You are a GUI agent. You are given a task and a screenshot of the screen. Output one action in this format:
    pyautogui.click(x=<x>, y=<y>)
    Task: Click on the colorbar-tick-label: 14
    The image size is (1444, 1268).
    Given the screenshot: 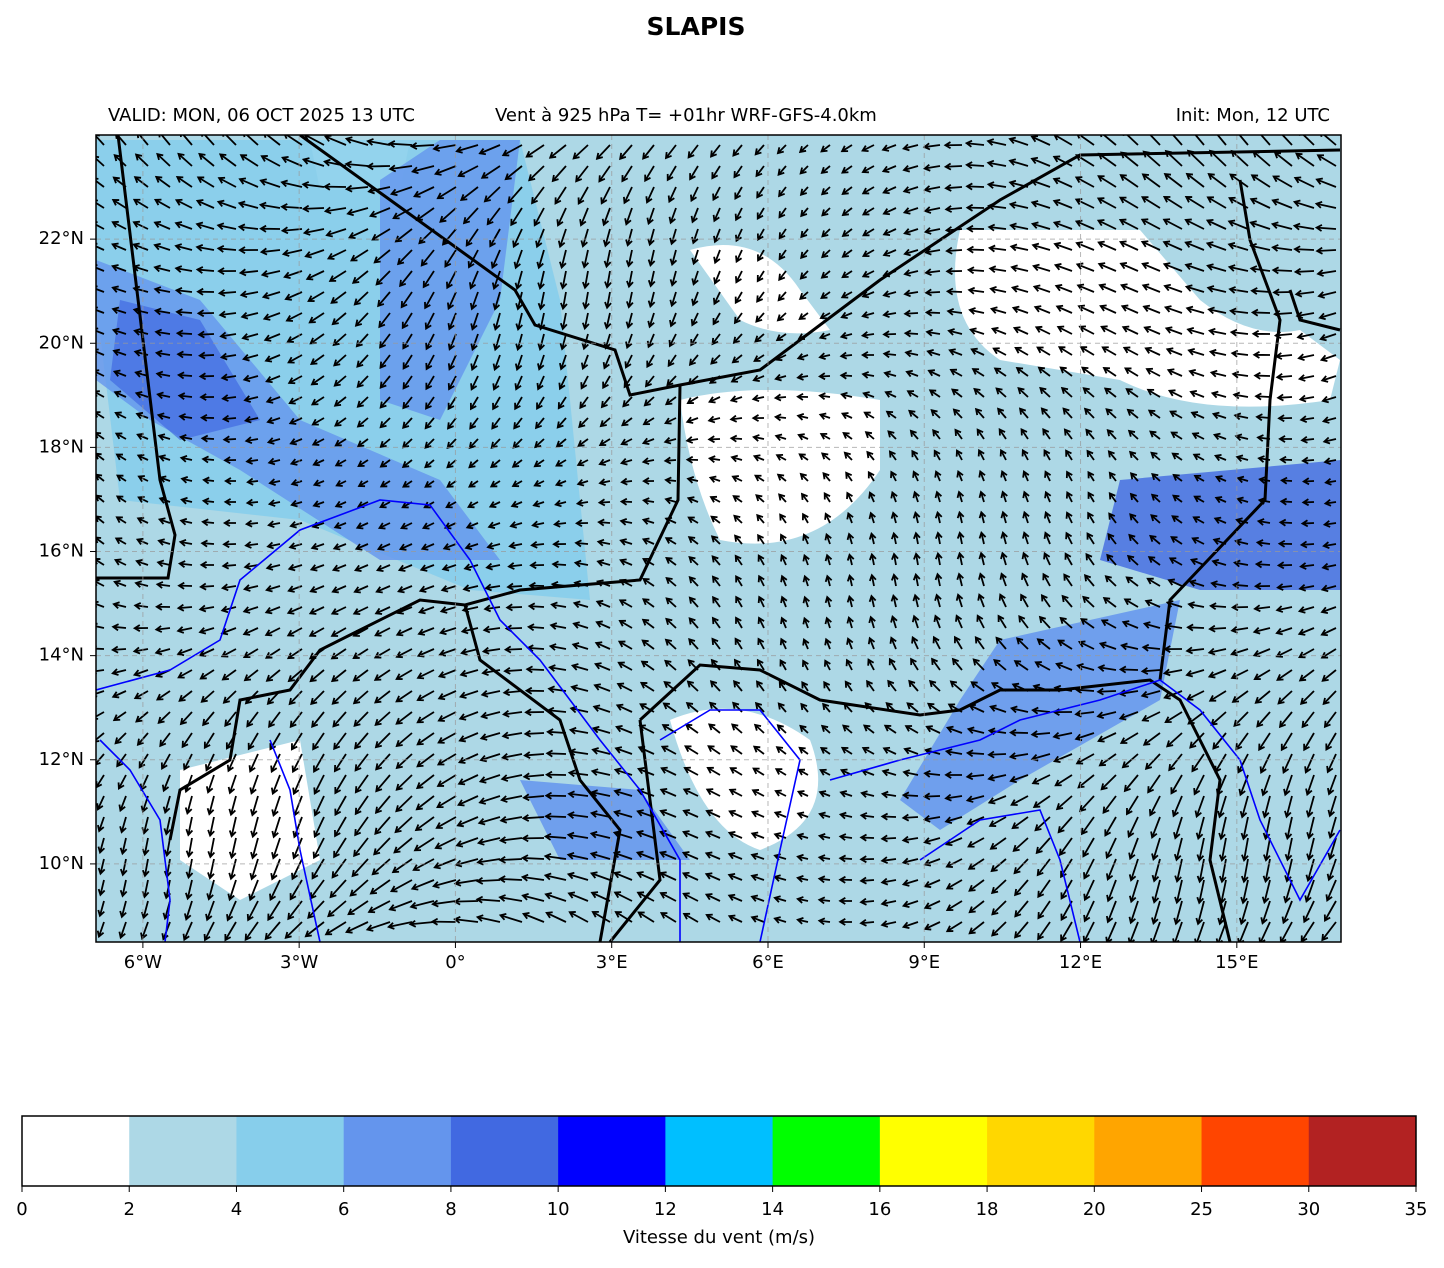 What is the action you would take?
    pyautogui.click(x=772, y=1209)
    